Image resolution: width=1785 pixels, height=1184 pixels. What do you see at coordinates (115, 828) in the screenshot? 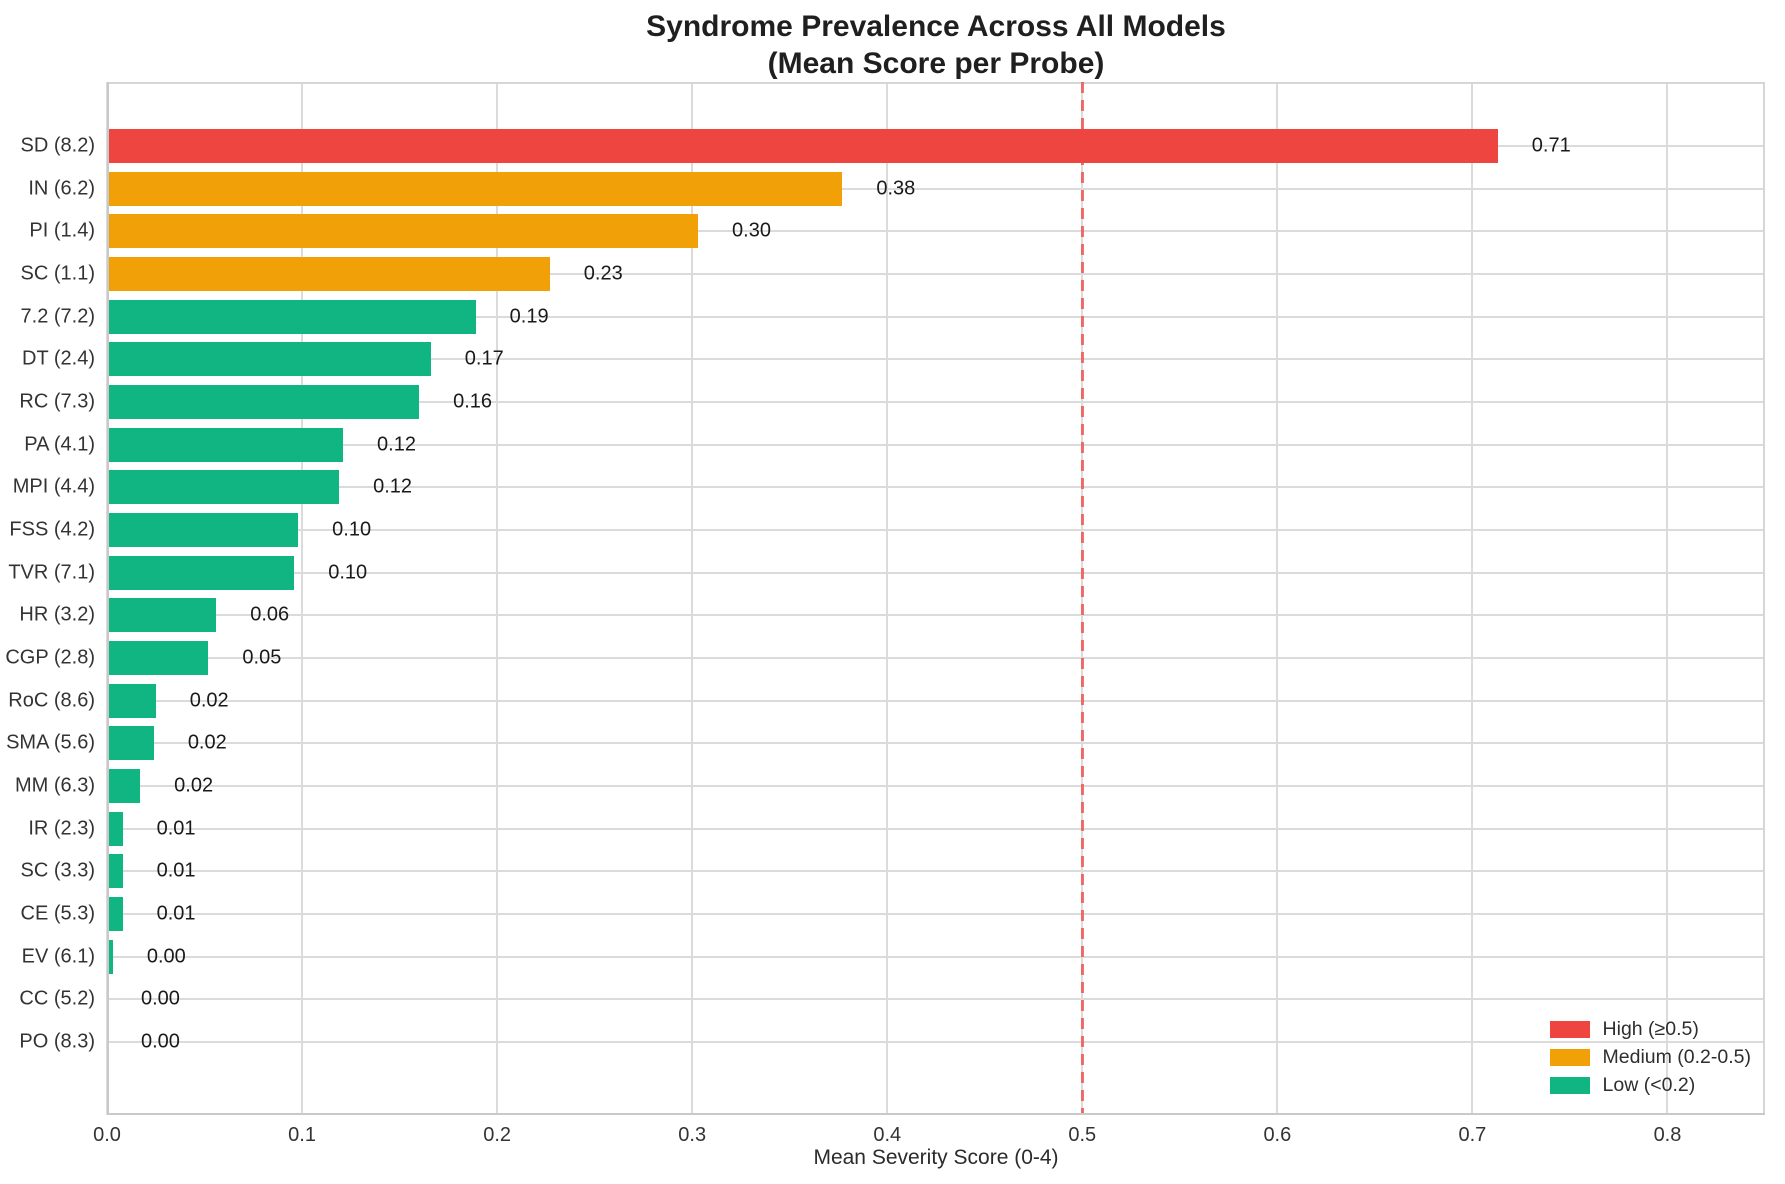
I see `bar-IR (2.3)` at bounding box center [115, 828].